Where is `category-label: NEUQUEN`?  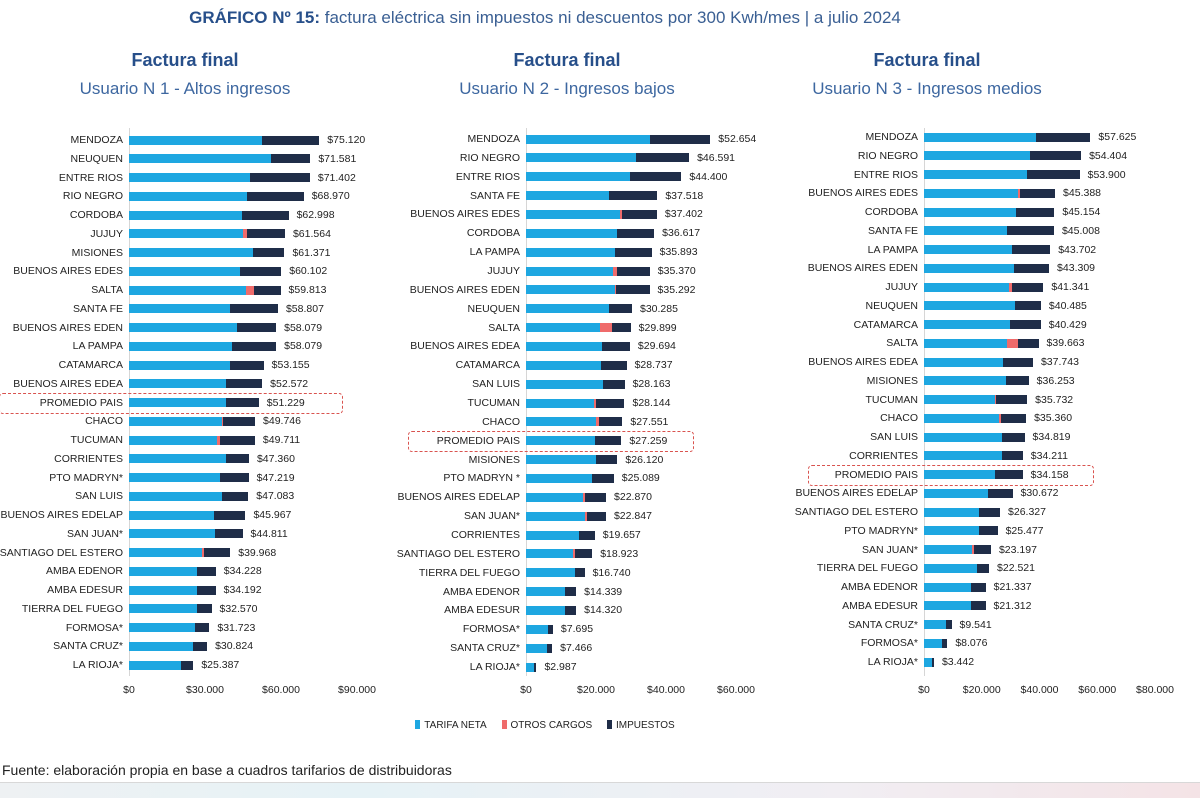 category-label: NEUQUEN is located at coordinates (493, 308).